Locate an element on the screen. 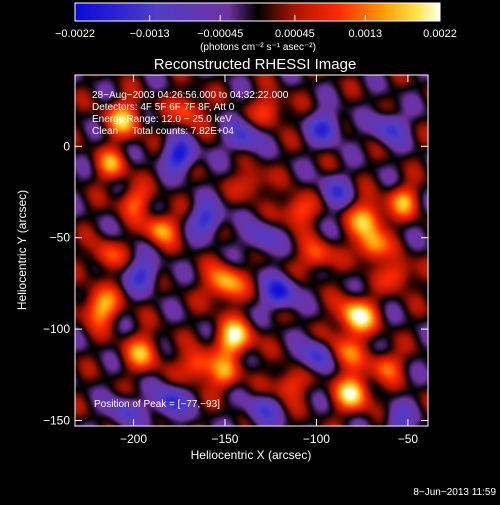  x-tick-label: −150 is located at coordinates (224, 439).